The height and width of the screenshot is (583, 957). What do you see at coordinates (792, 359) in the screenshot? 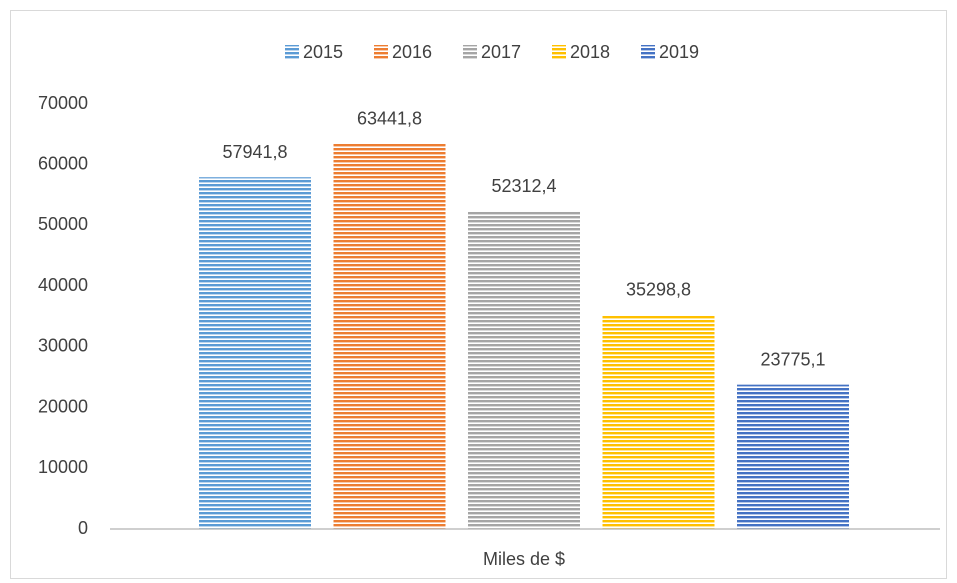
I see `data-label: 23775,1` at bounding box center [792, 359].